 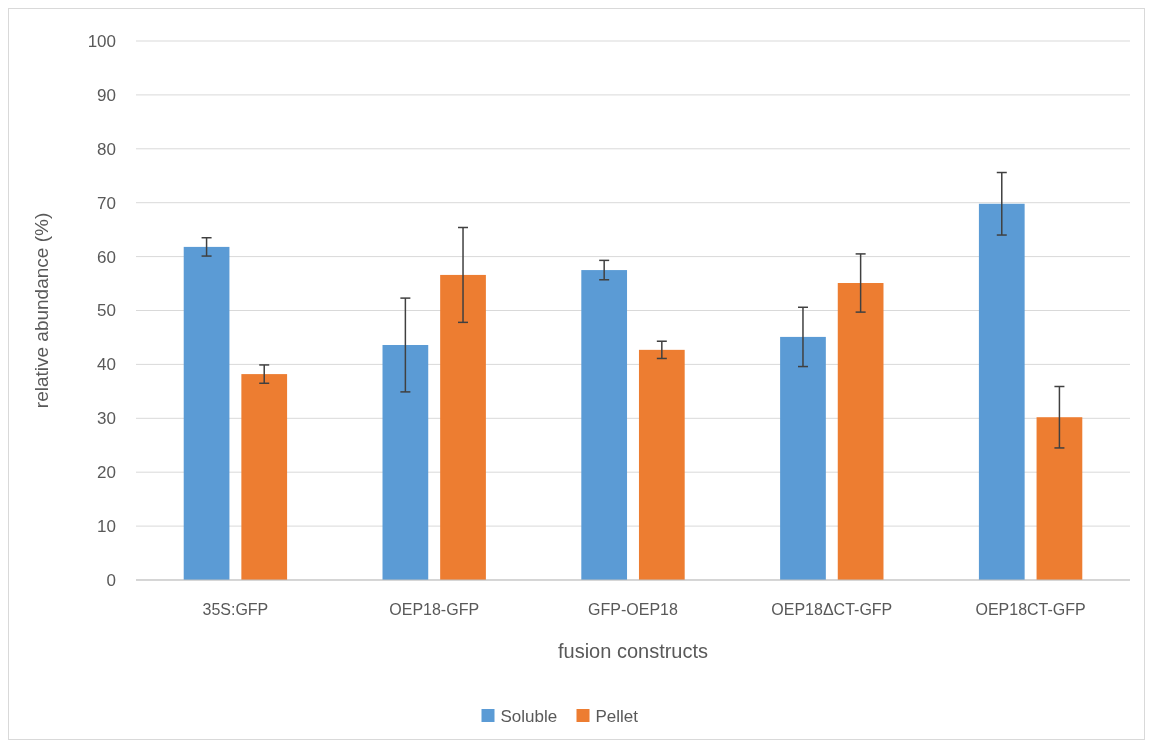 What do you see at coordinates (1030, 609) in the screenshot?
I see `x-tick-label: OEP18CT-GFP` at bounding box center [1030, 609].